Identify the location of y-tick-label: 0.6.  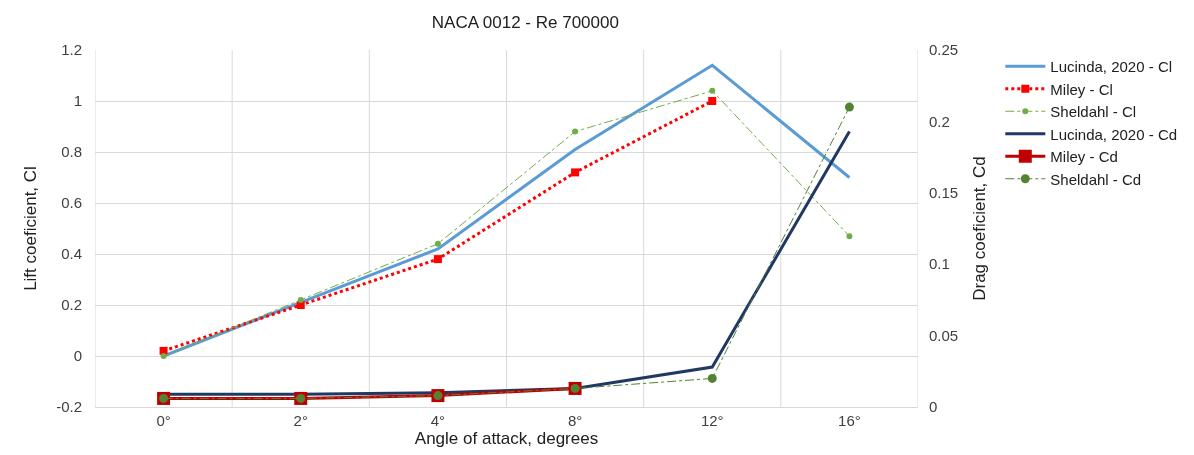
(71, 203).